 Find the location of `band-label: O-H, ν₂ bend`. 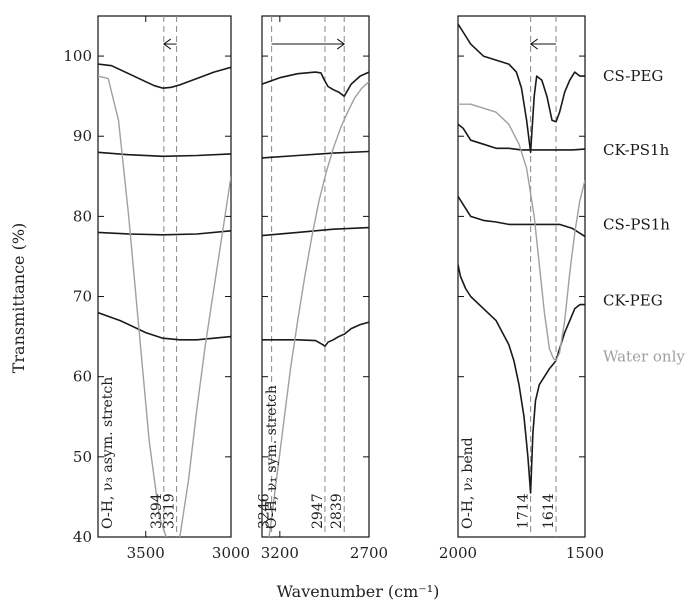

band-label: O-H, ν₂ bend is located at coordinates (468, 483).